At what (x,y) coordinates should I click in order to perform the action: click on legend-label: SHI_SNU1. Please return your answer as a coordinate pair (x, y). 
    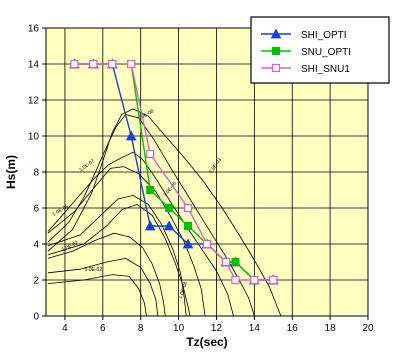
    Looking at the image, I should click on (325, 69).